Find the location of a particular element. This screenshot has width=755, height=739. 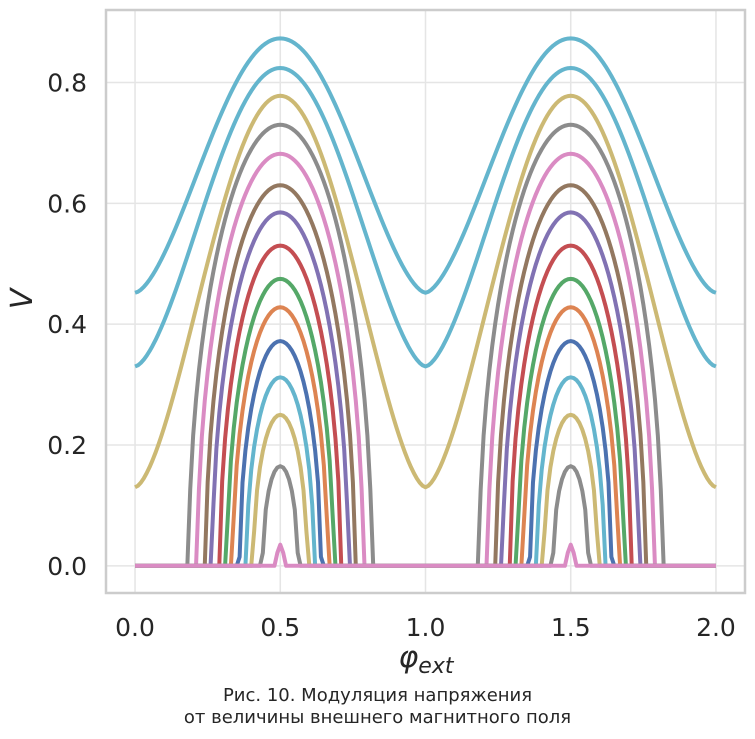

y-tick-label: 0.0 is located at coordinates (67, 566).